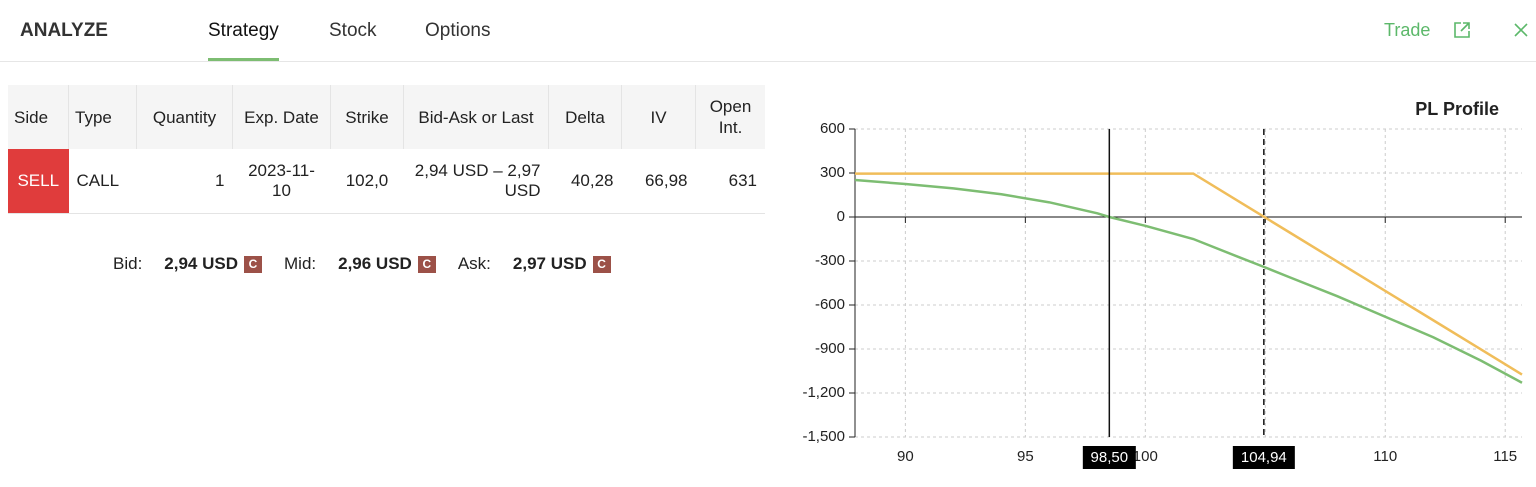 The width and height of the screenshot is (1536, 487). I want to click on quote-value: 2,94 USD, so click(201, 263).